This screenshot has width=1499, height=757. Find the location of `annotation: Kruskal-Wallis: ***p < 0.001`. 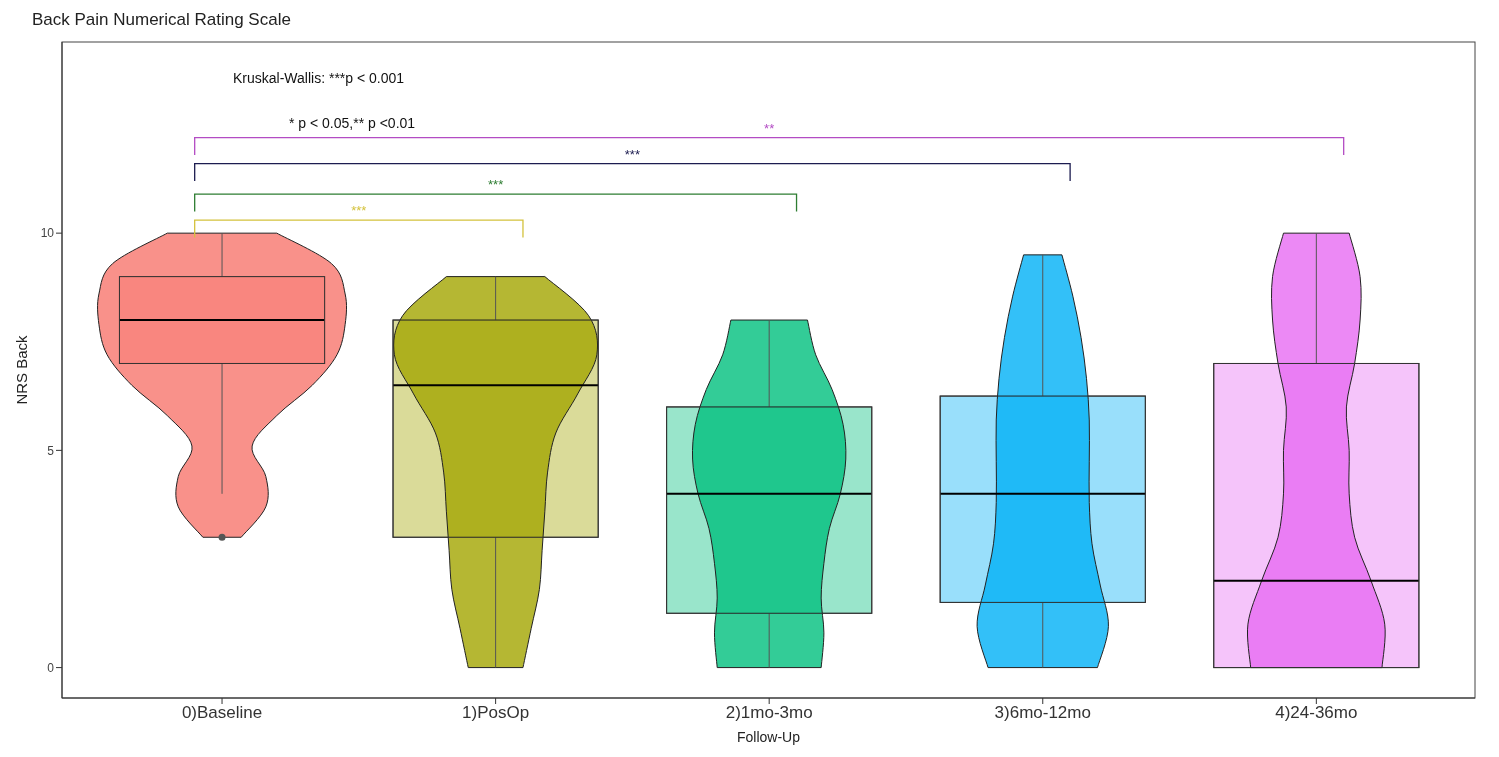

annotation: Kruskal-Wallis: ***p < 0.001 is located at coordinates (319, 78).